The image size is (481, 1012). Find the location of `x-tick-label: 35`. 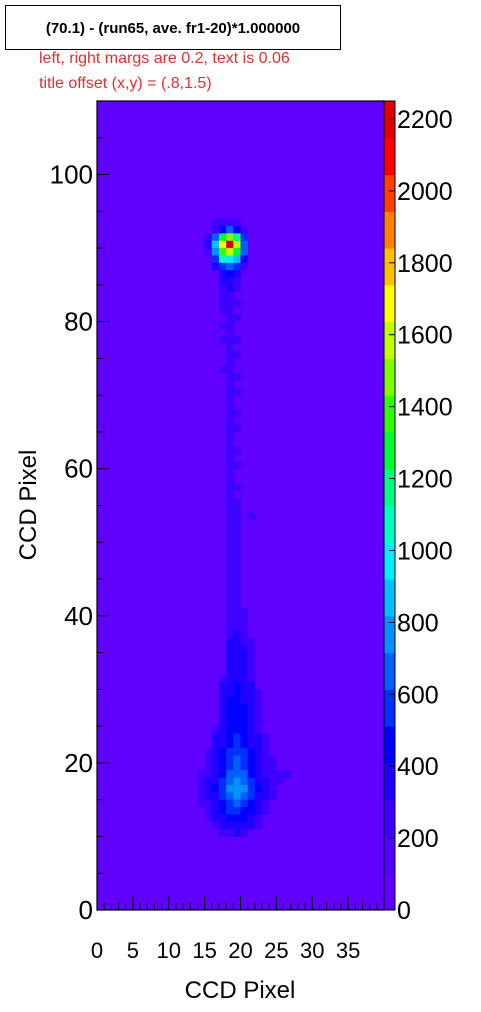

x-tick-label: 35 is located at coordinates (348, 950).